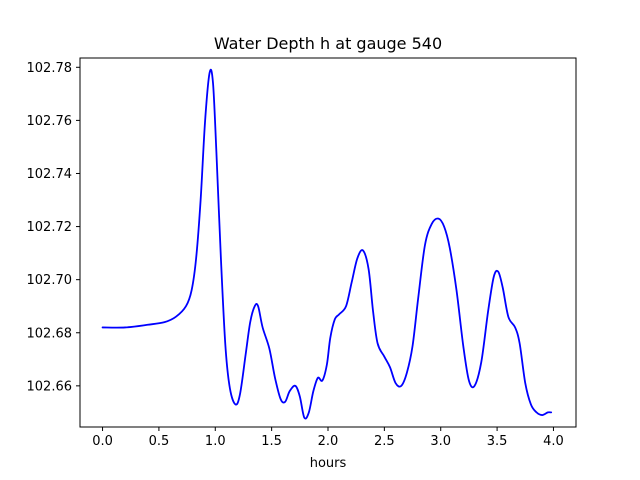 The height and width of the screenshot is (480, 640). What do you see at coordinates (215, 441) in the screenshot?
I see `x-tick-label: 1.0` at bounding box center [215, 441].